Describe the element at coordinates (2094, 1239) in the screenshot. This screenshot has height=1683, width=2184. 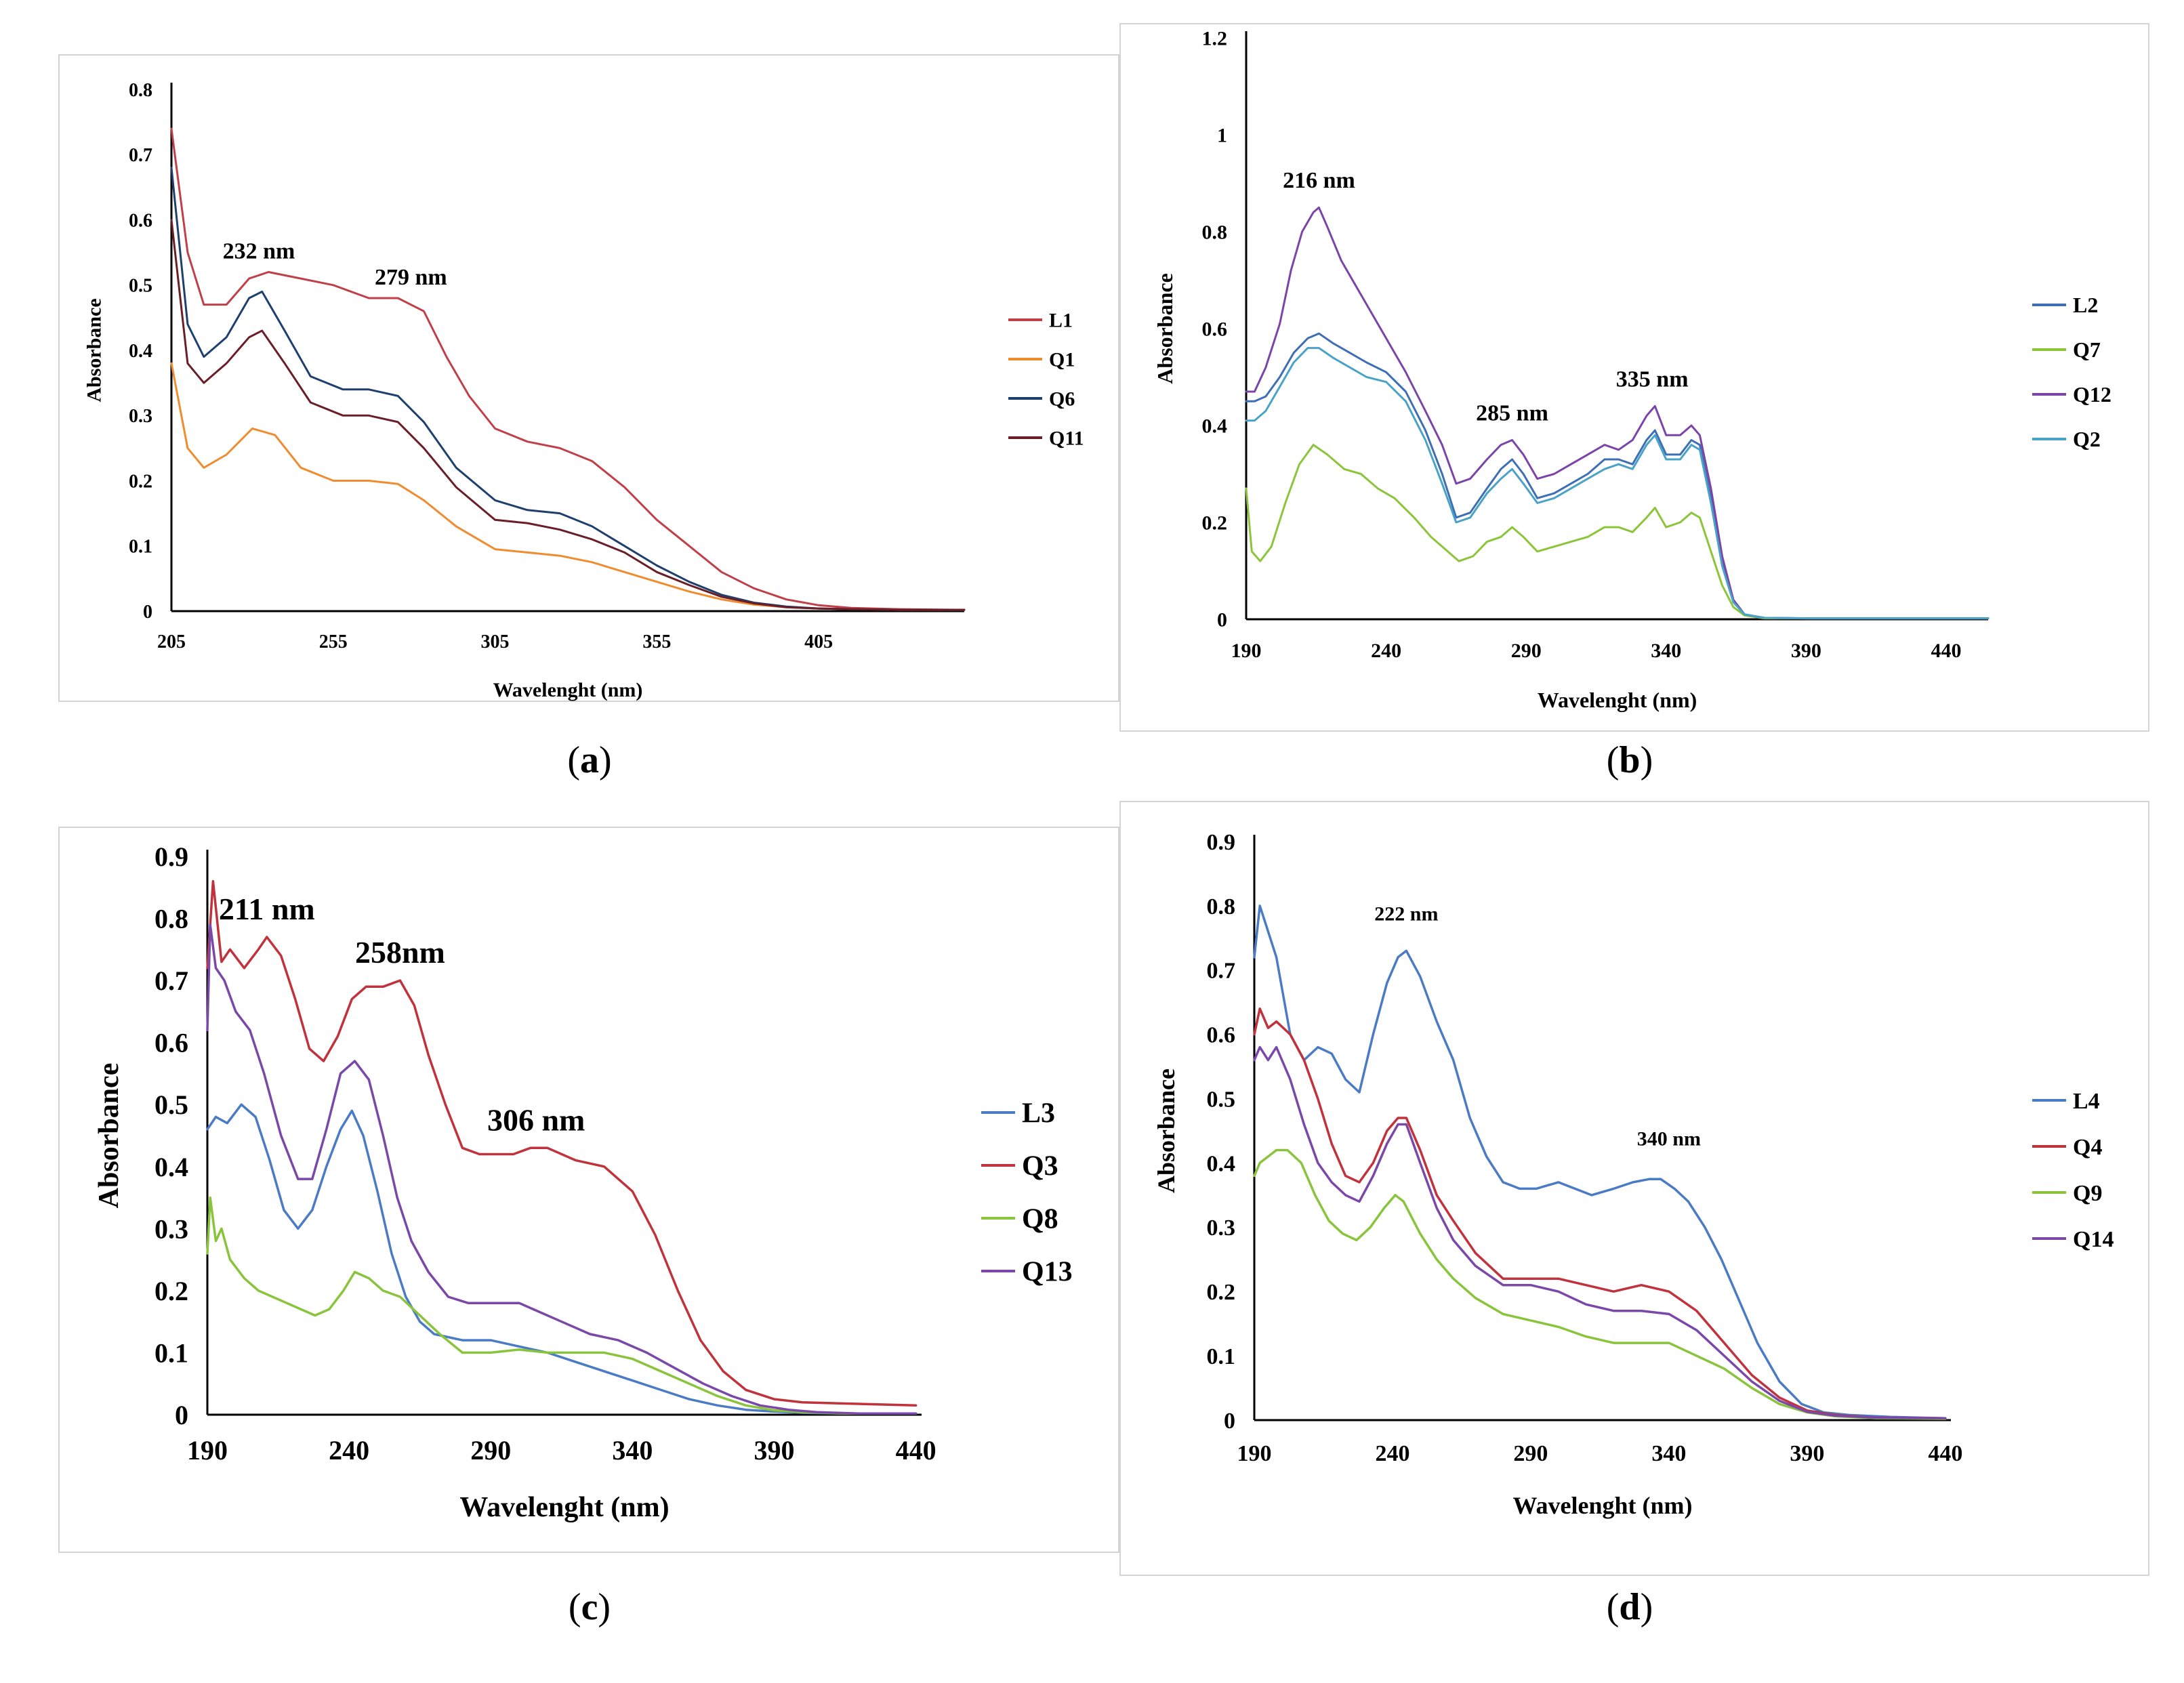
I see `legend-label: Q14` at that location.